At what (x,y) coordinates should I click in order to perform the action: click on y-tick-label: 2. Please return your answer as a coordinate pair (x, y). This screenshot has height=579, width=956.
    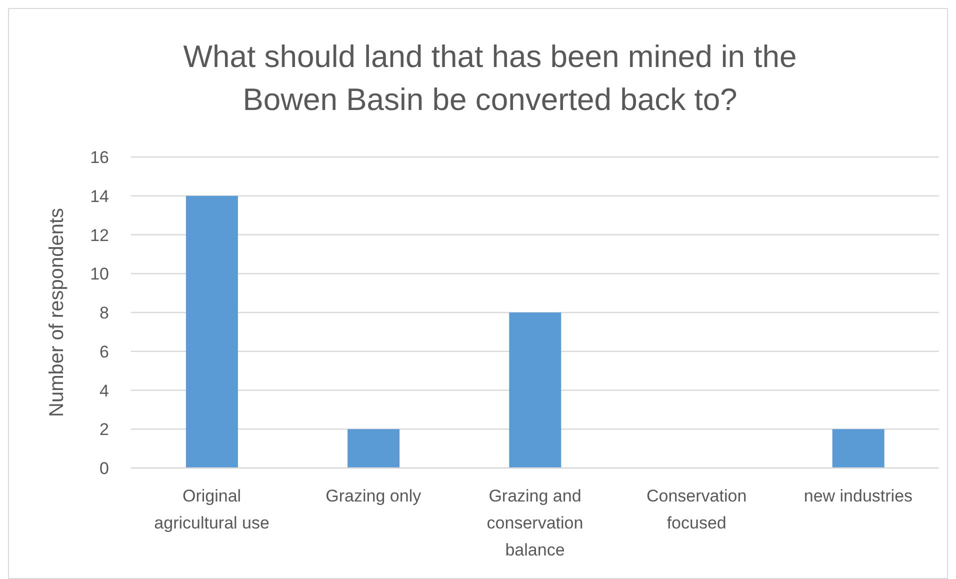
    Looking at the image, I should click on (104, 430).